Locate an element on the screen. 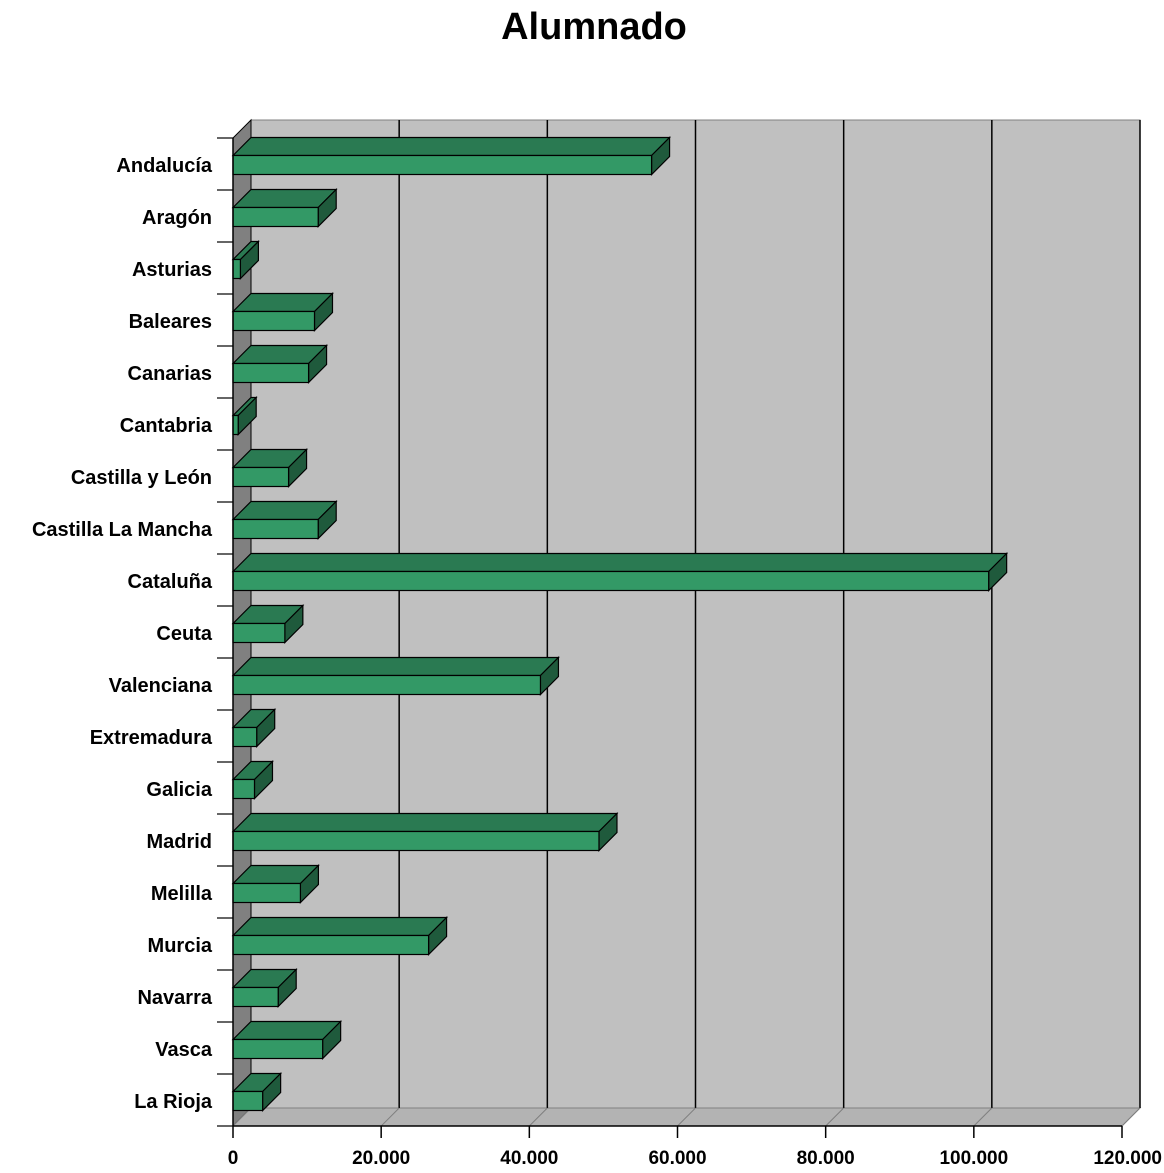 Image resolution: width=1164 pixels, height=1173 pixels. category-label: Aragón is located at coordinates (177, 218).